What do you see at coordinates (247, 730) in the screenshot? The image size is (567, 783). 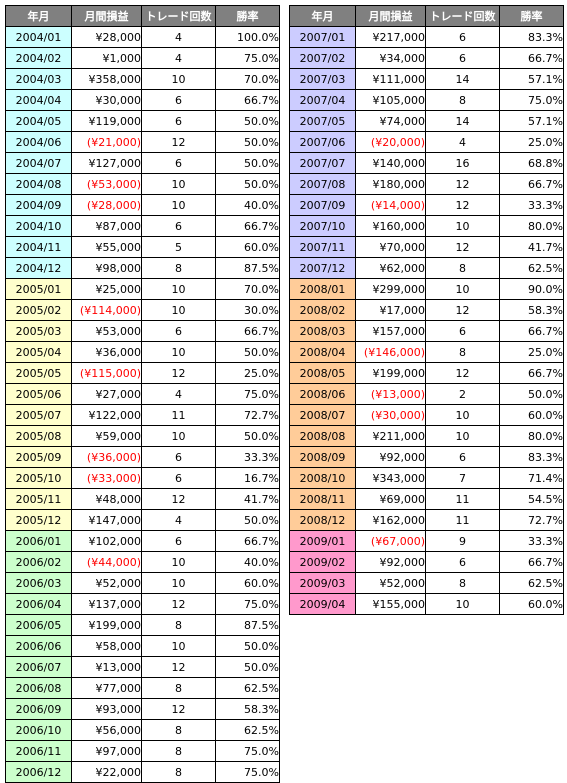 I see `win-rate-cell: 62.5%` at bounding box center [247, 730].